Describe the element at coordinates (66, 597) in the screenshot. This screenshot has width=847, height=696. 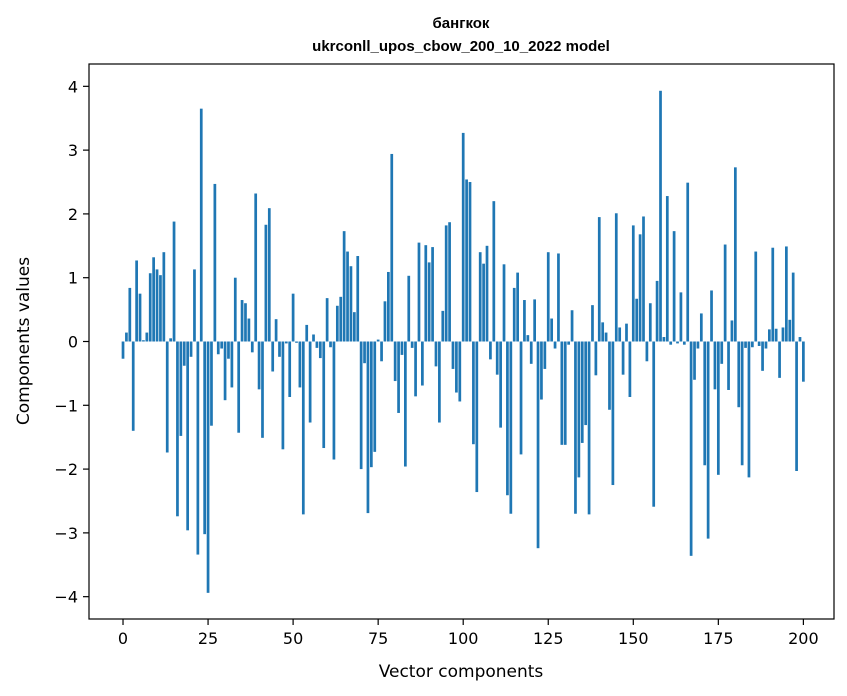
I see `y-tick-label: −4` at that location.